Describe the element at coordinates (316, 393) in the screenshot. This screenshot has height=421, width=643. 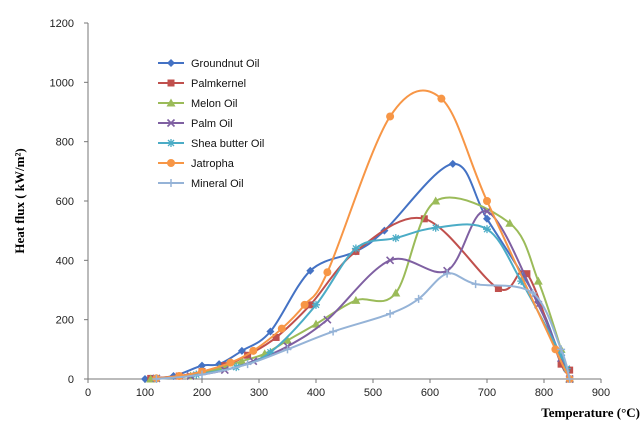
I see `x-tick-label: 400` at that location.